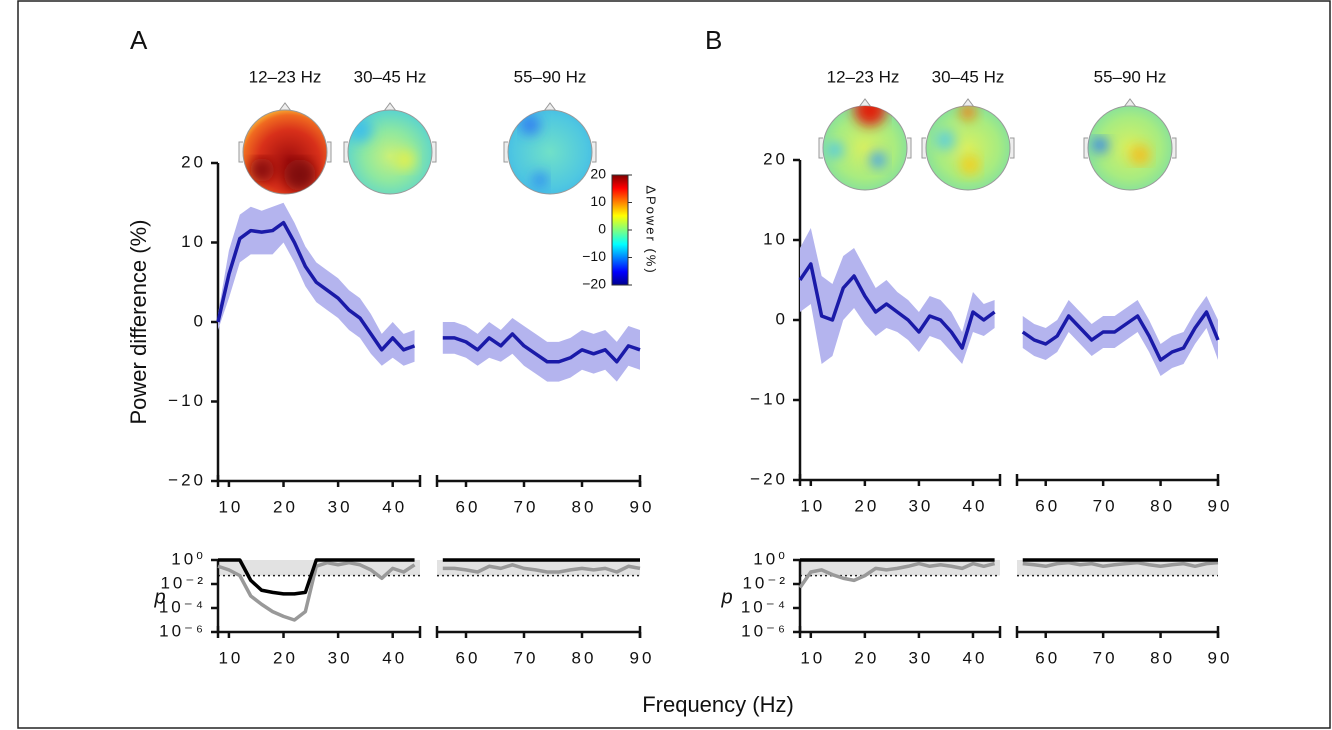 The height and width of the screenshot is (730, 1332). I want to click on colorbar-label: ΔPower (%), so click(651, 229).